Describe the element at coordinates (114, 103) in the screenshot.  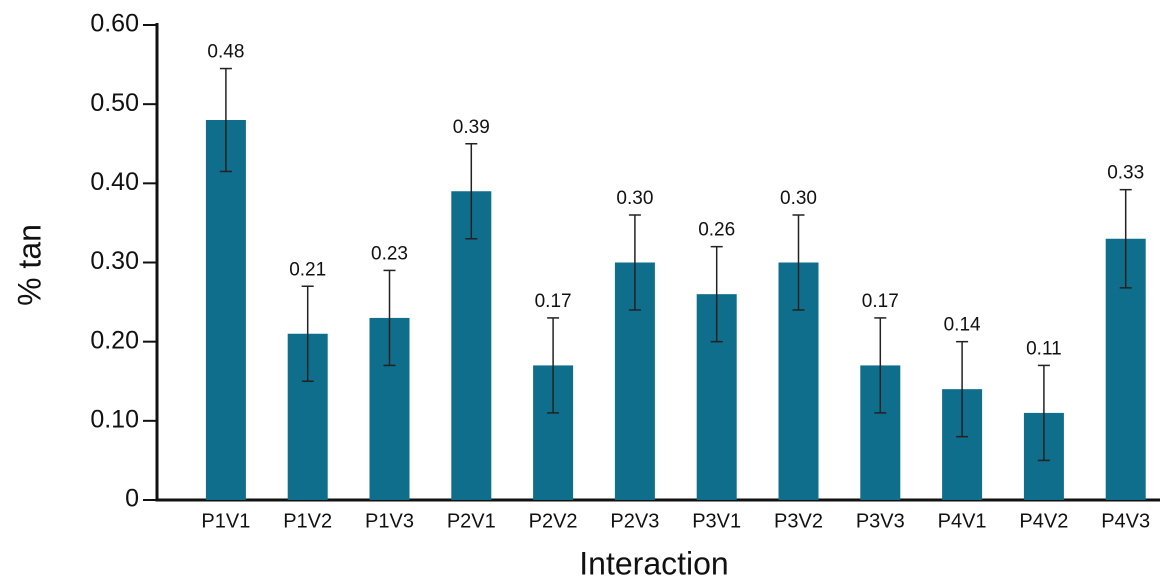
I see `y-tick-label: 0.50` at that location.